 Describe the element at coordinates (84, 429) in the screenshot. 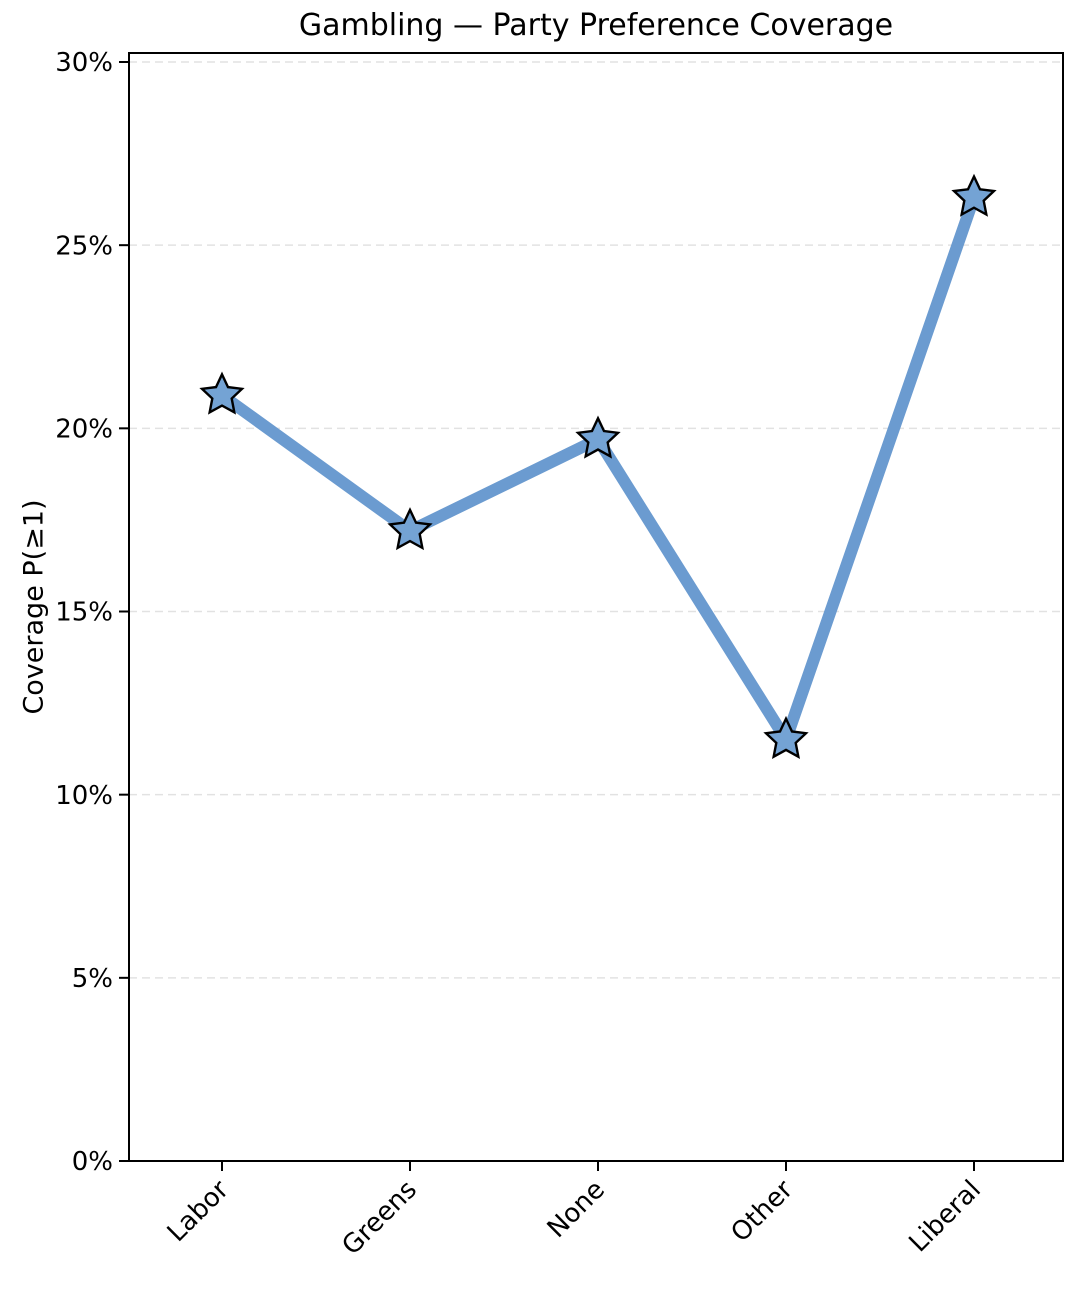

I see `y-tick-label: 20%` at that location.